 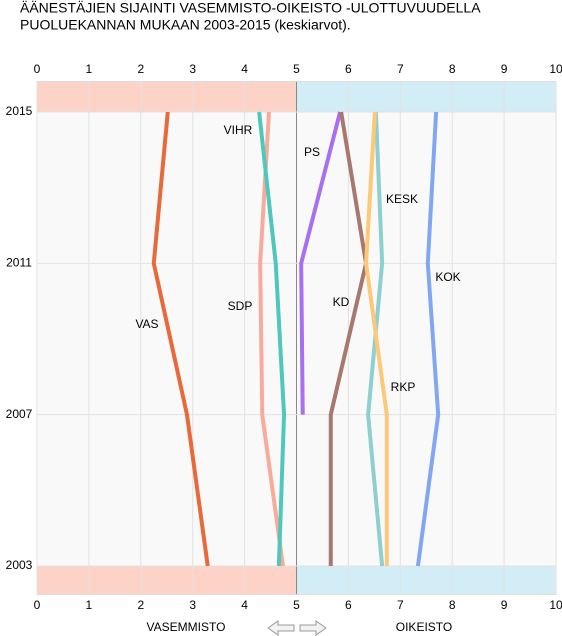 I want to click on y-tick-label: 2007, so click(x=19, y=414).